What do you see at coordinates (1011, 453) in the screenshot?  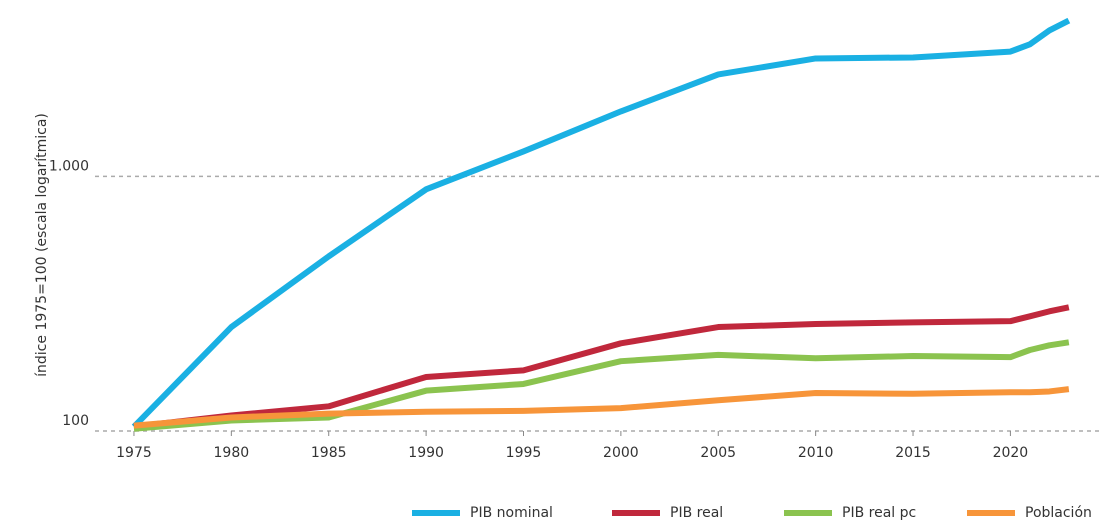 I see `x-tick-label: 2020` at bounding box center [1011, 453].